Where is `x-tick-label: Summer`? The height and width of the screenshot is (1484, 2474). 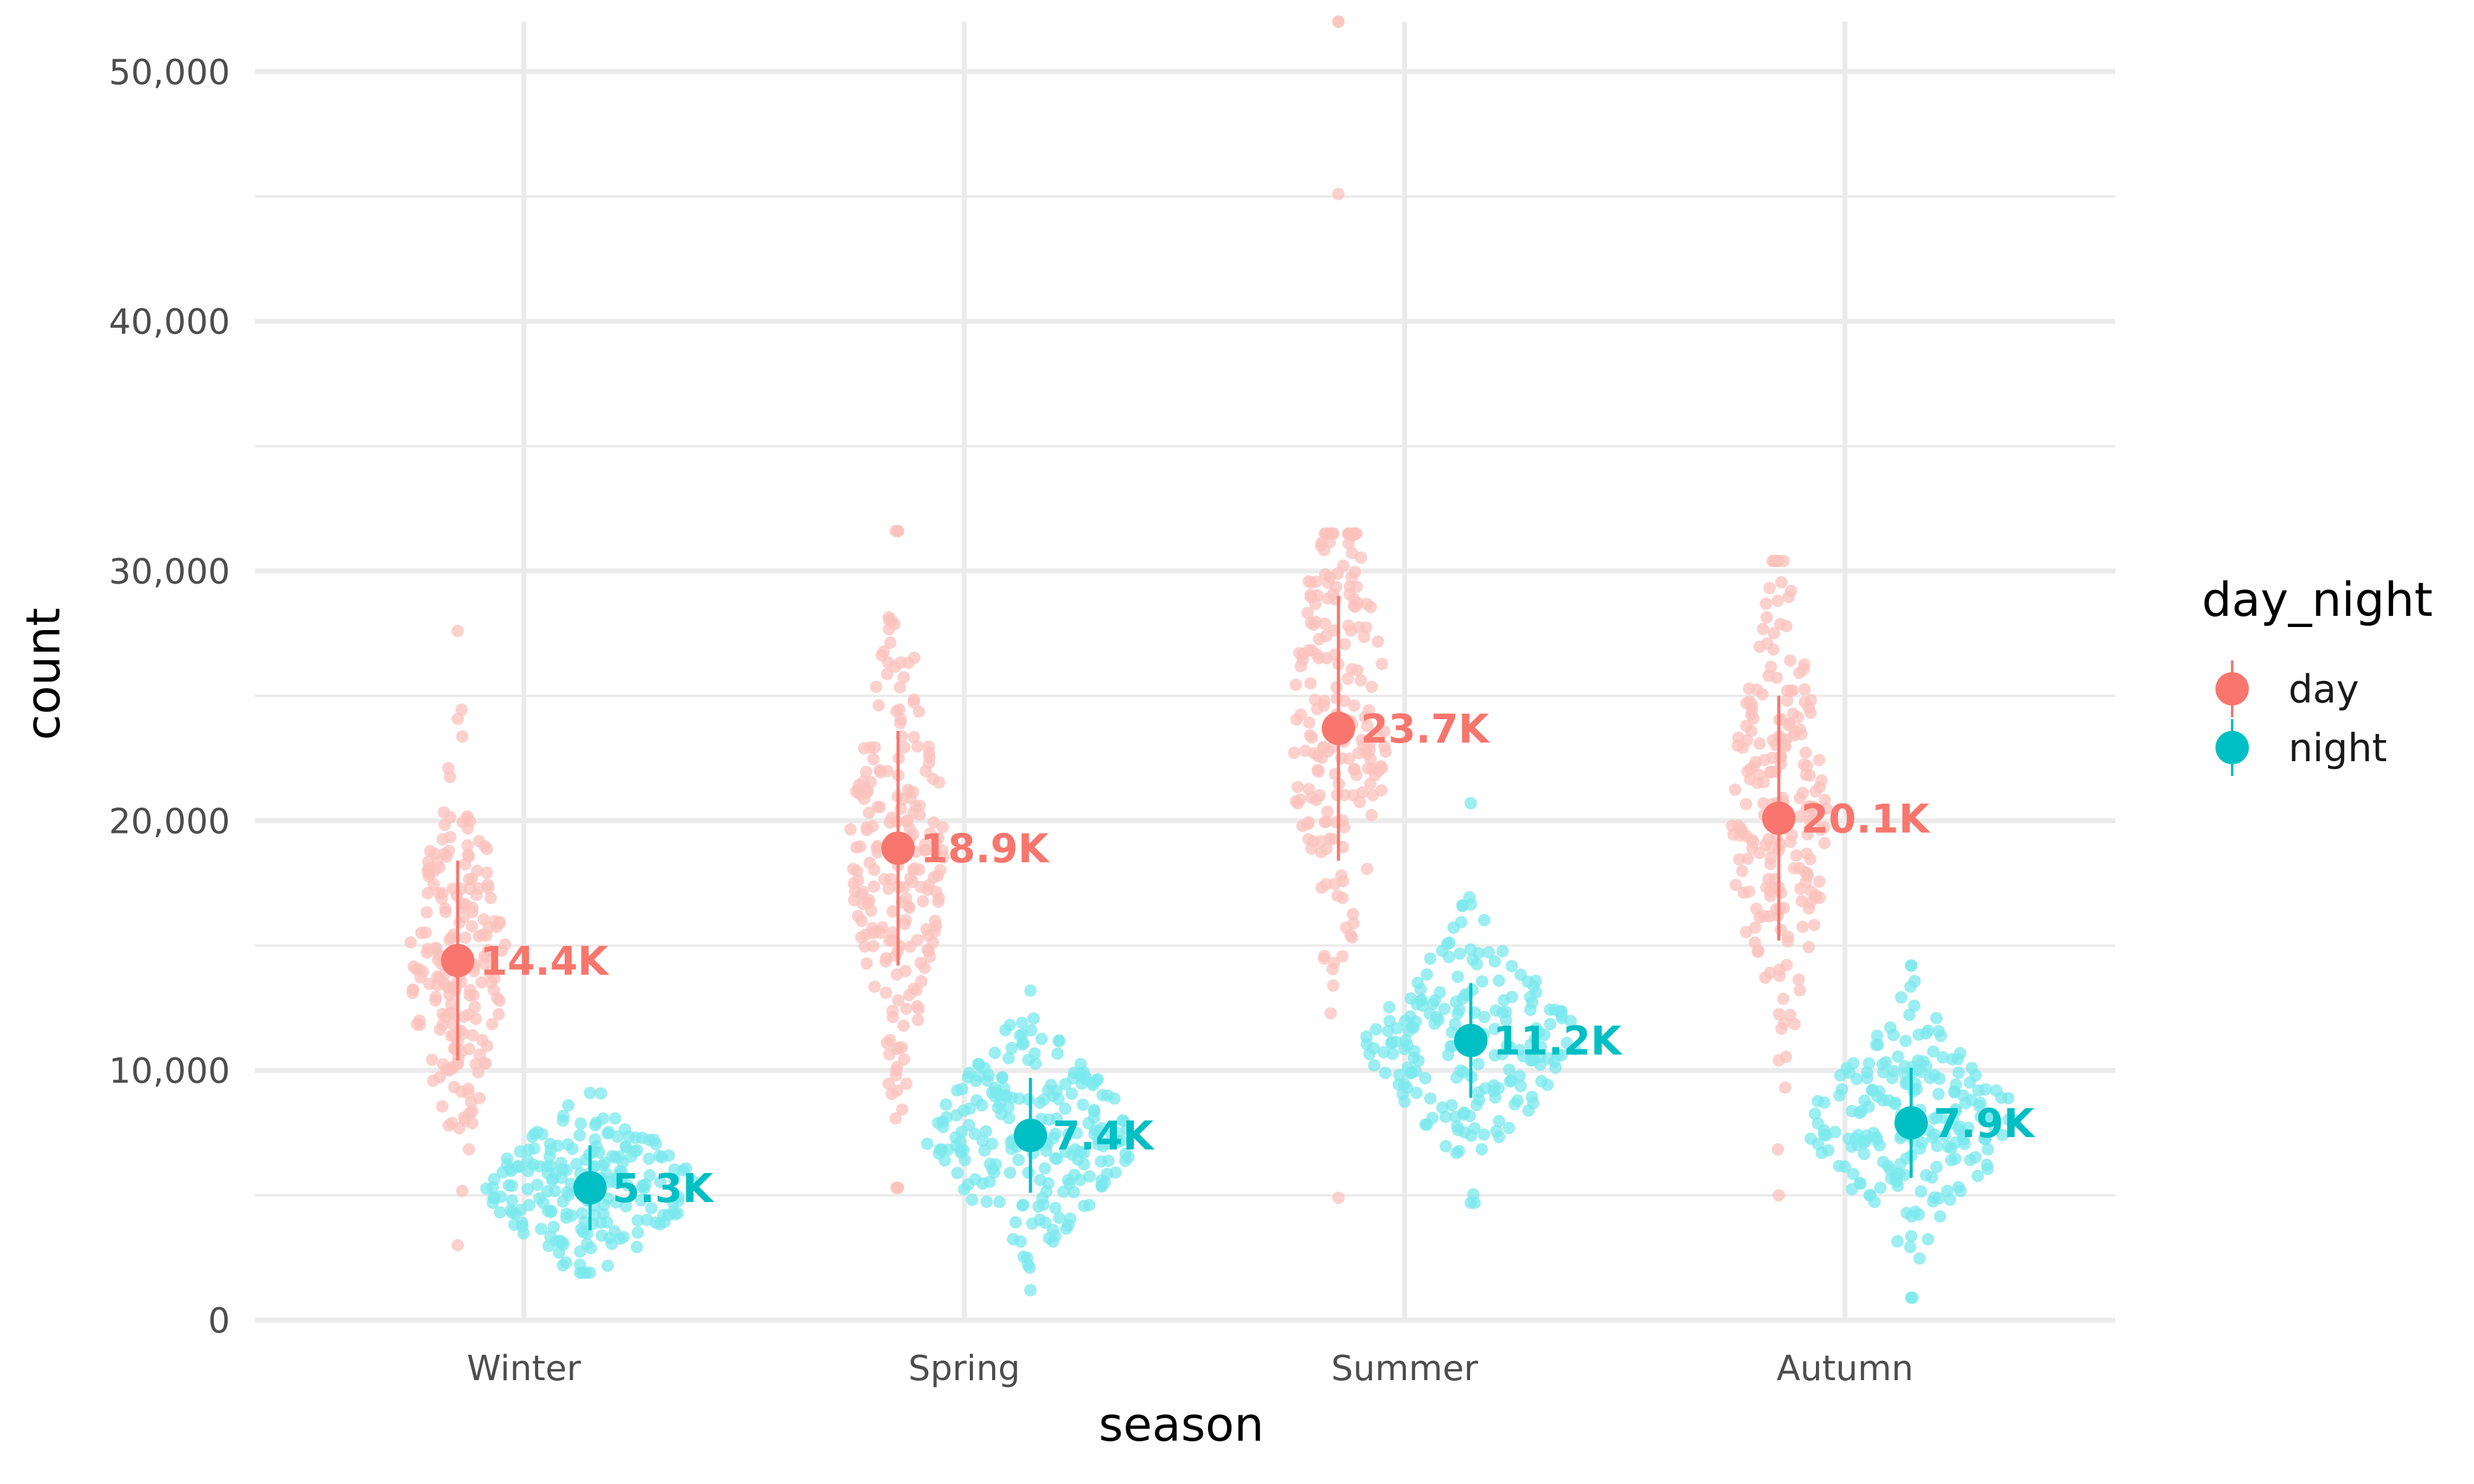 x-tick-label: Summer is located at coordinates (1405, 1369).